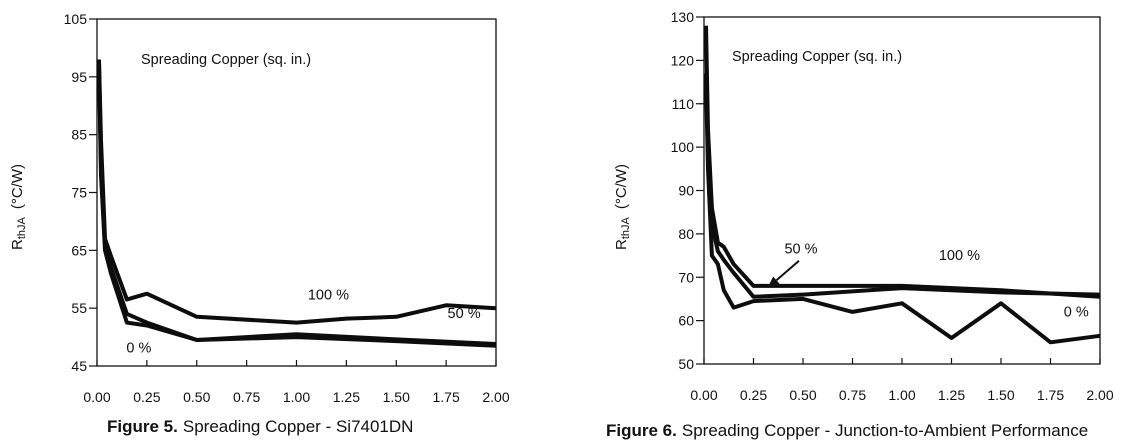 The height and width of the screenshot is (443, 1130). Describe the element at coordinates (76, 19) in the screenshot. I see `y-tick-label: 105` at that location.